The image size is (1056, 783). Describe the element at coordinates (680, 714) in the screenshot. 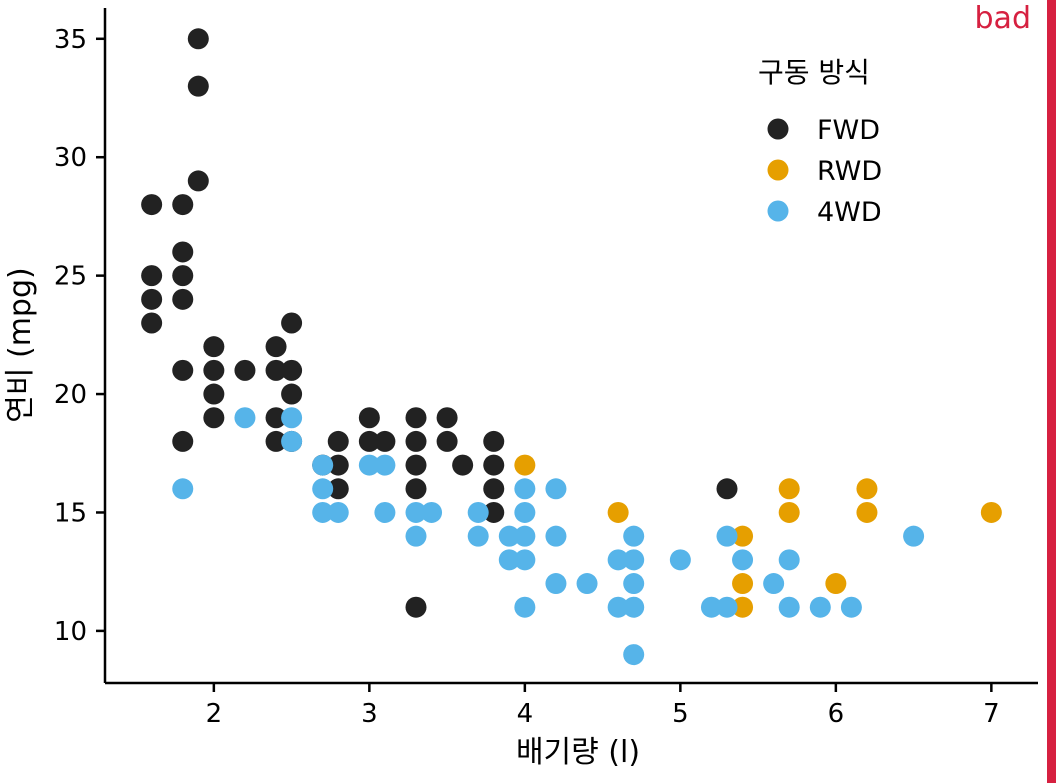

I see `x-tick-label: 5` at that location.